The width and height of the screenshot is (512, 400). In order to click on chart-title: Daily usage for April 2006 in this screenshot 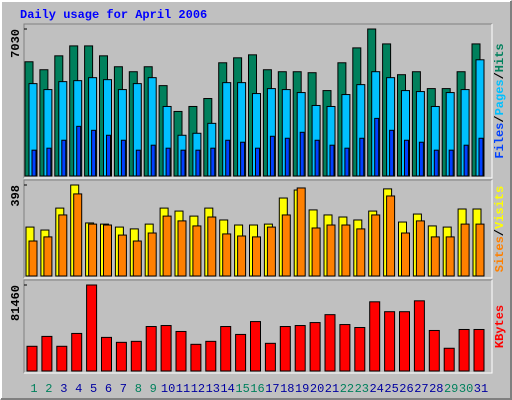, I will do `click(113, 15)`.